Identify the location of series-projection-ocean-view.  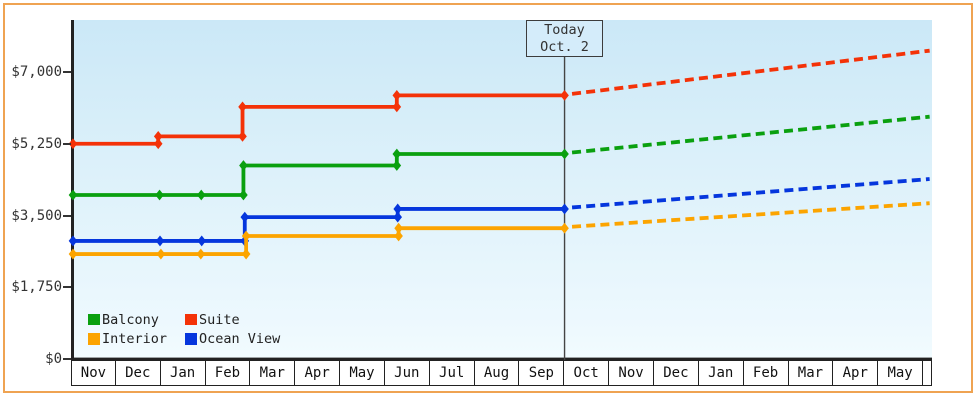
(750, 193).